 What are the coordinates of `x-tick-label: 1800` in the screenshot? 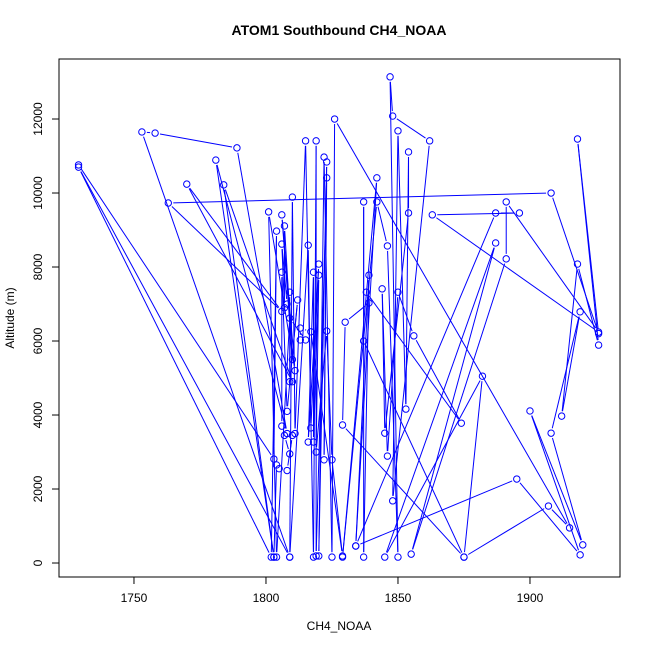 It's located at (266, 598).